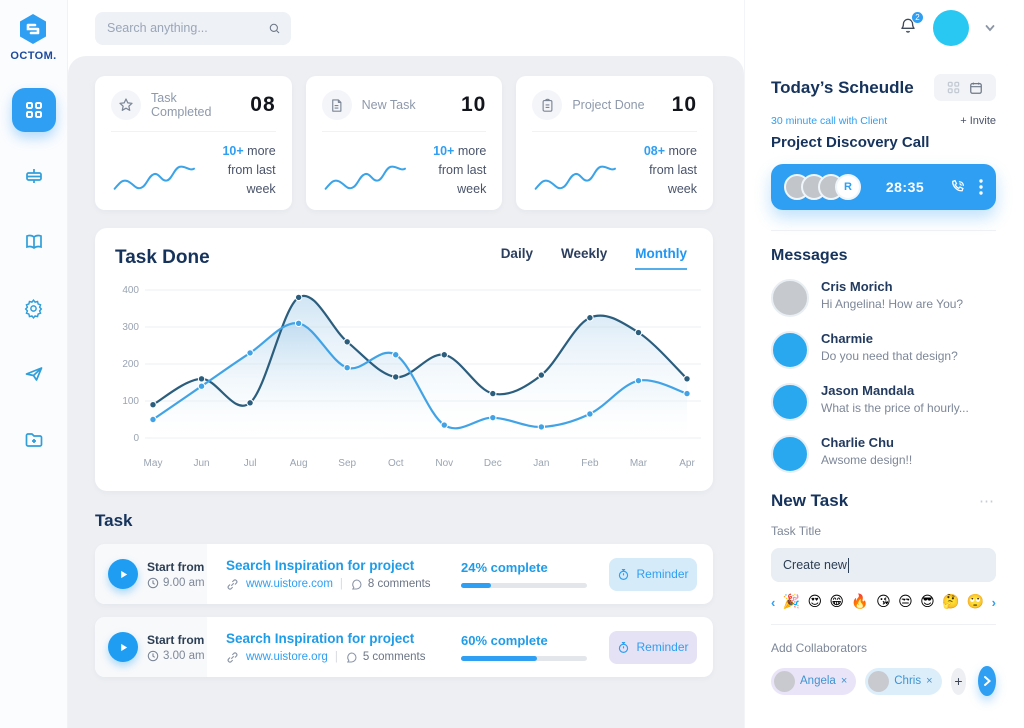 The width and height of the screenshot is (1024, 728). I want to click on svg-text: Jun, so click(201, 463).